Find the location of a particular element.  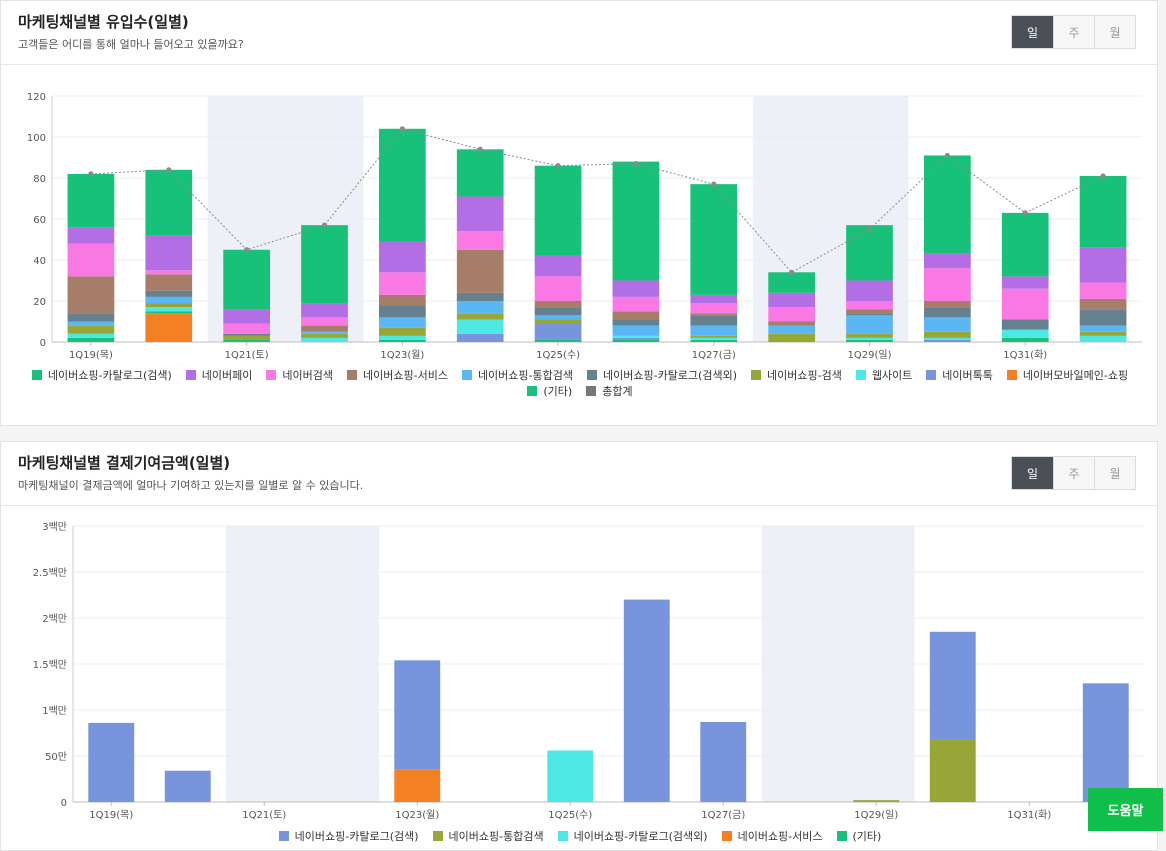

bar-segment-네이버모바일메인-쇼핑 is located at coordinates (169, 327).